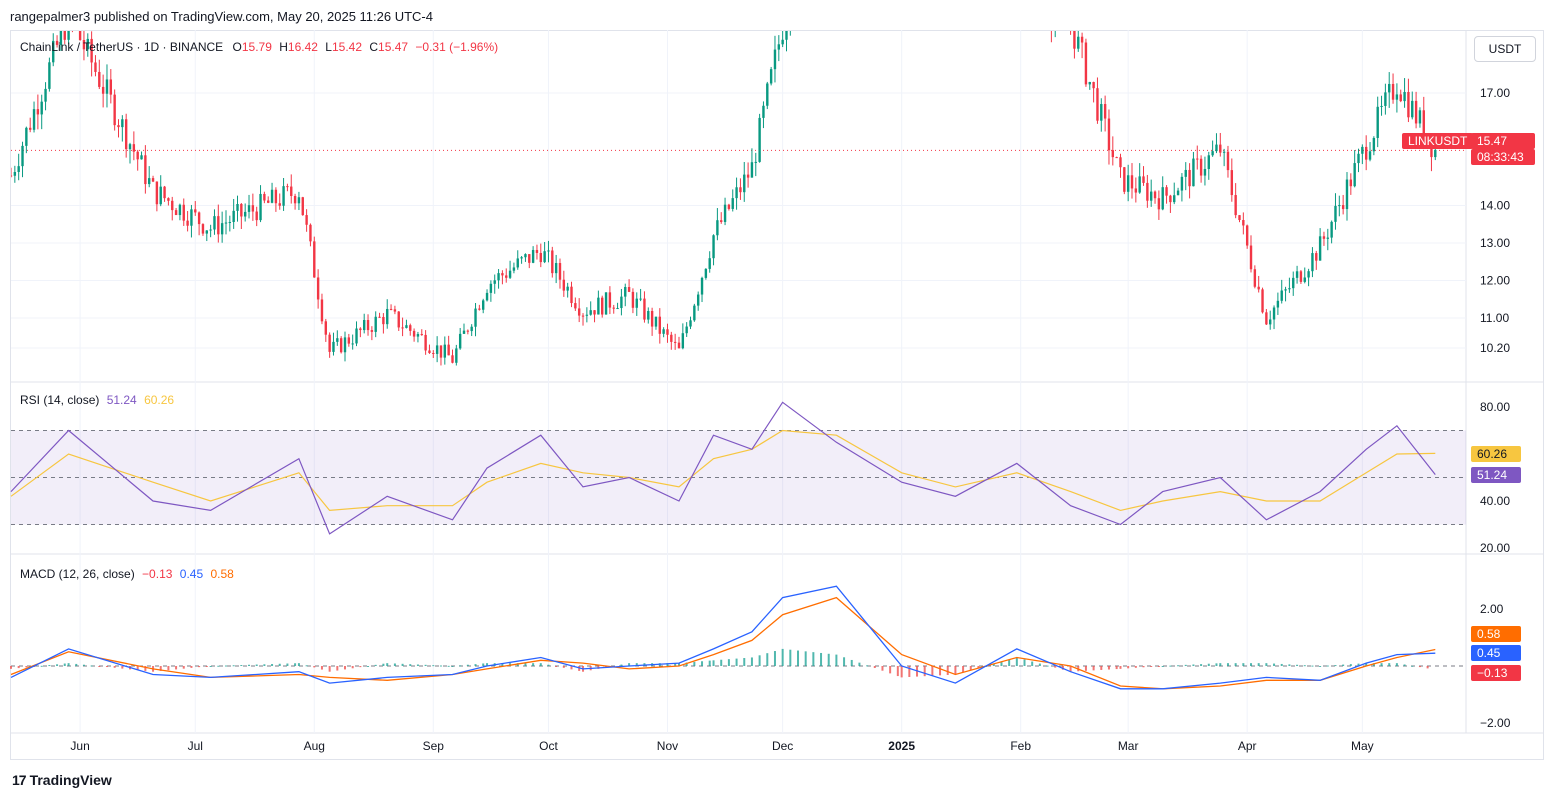  Describe the element at coordinates (122, 47) in the screenshot. I see `symbol-title: ChainLink / TetherUS · 1D · BINANCE` at that location.